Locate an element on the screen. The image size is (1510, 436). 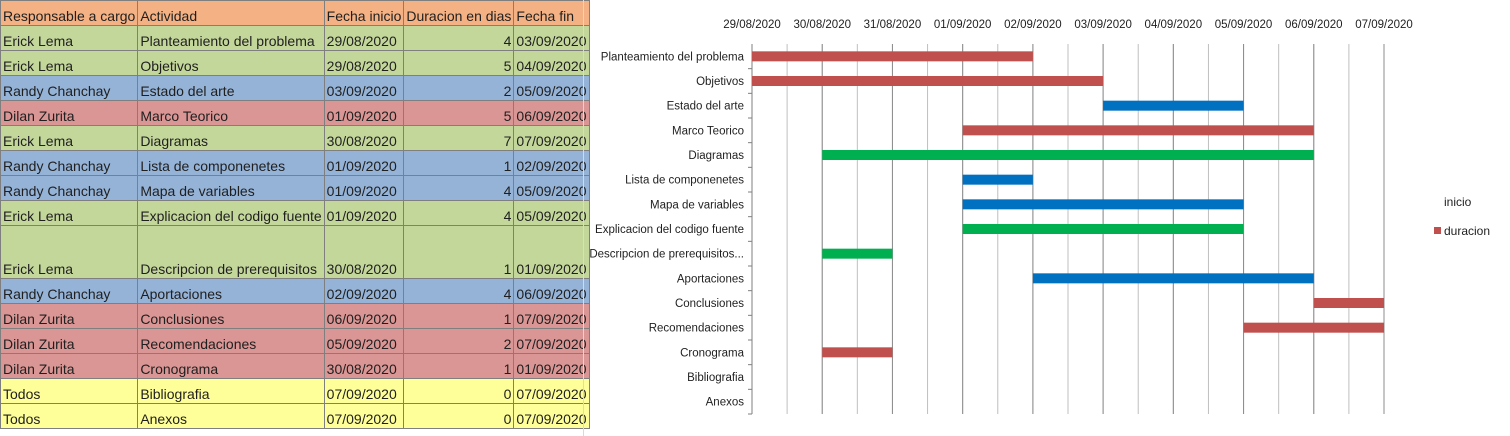
table-row: Todos Anexos 07/09/2020 0 07/09/2020 is located at coordinates (295, 416).